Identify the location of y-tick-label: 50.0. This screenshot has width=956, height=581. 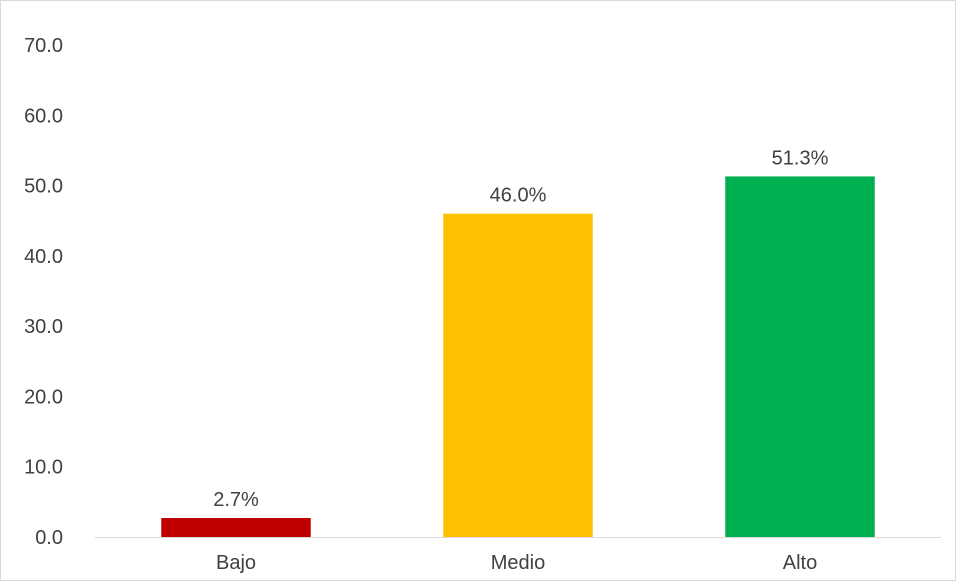
(43, 187).